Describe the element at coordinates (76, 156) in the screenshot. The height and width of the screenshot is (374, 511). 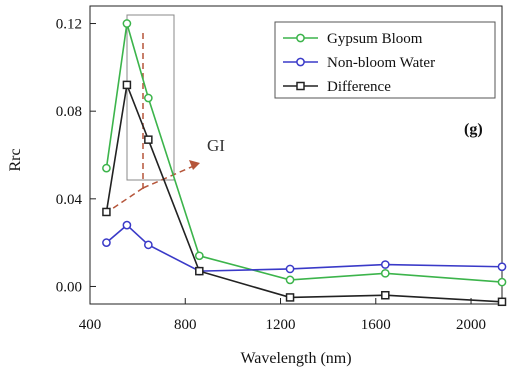
I see `y-axis: 0.00 0.04 0.08 0.12` at that location.